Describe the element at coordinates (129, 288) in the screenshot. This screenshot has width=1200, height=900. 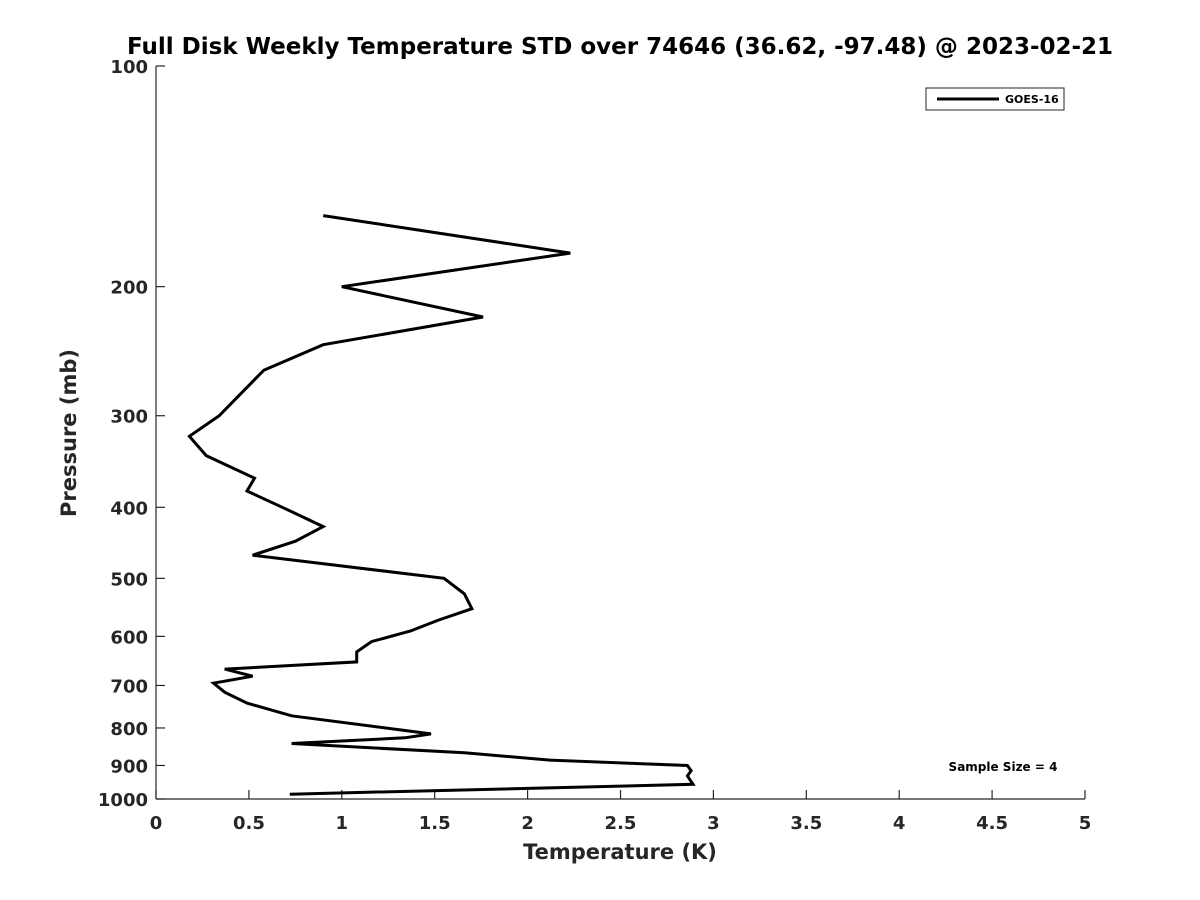
I see `y-tick-label: 200` at that location.